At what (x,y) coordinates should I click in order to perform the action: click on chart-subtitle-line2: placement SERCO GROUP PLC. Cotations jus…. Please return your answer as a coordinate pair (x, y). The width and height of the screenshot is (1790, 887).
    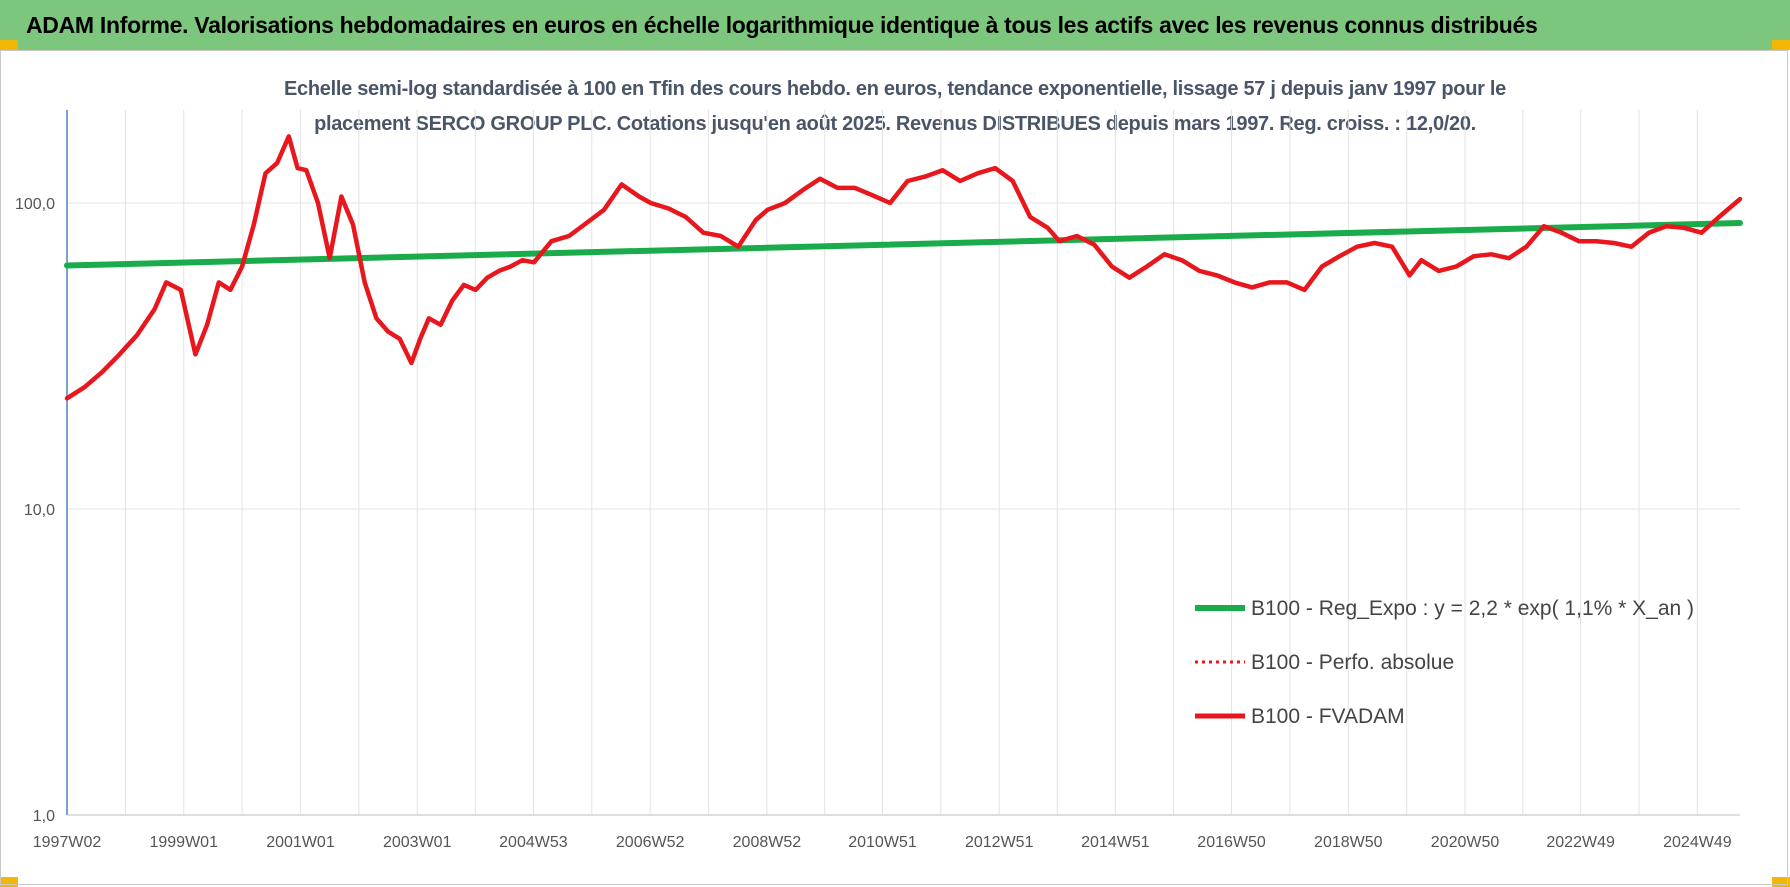
    Looking at the image, I should click on (895, 124).